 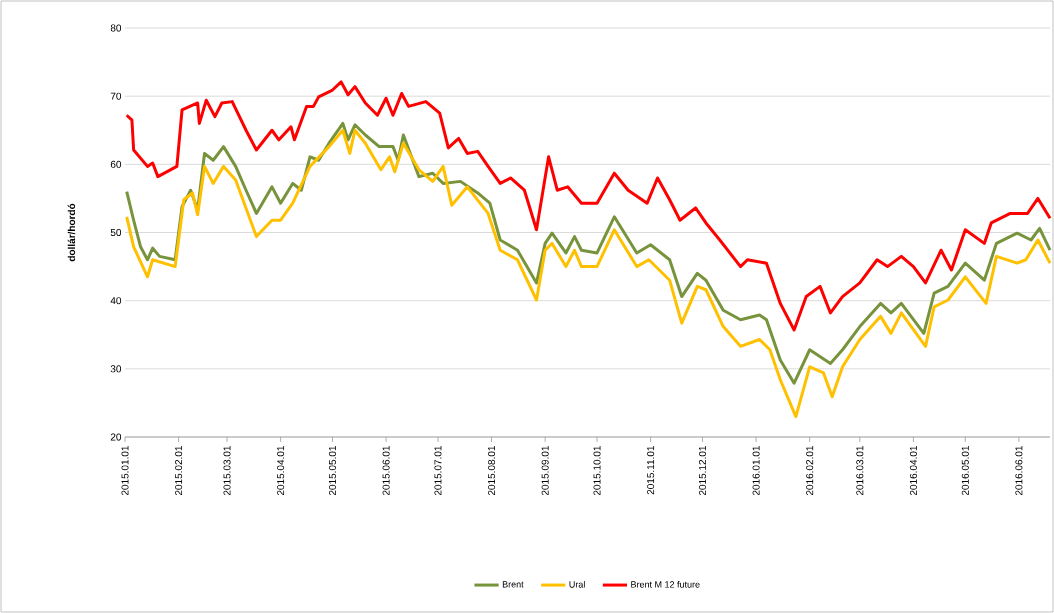 What do you see at coordinates (1019, 471) in the screenshot?
I see `x-tick-label: 2016.06.01` at bounding box center [1019, 471].